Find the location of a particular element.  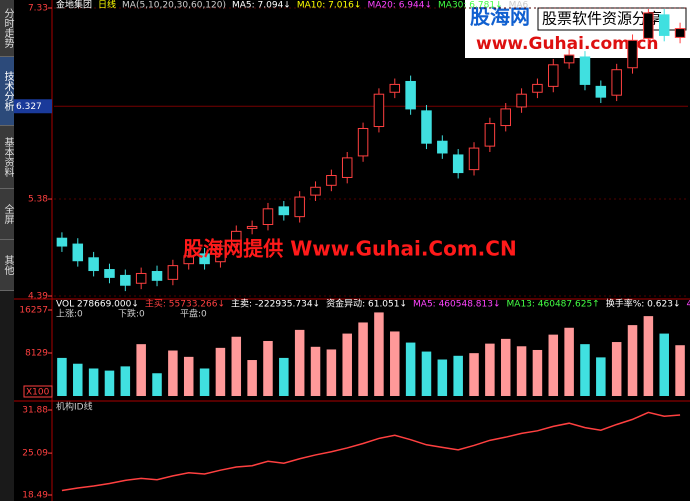

indicator-line is located at coordinates (371, 451).